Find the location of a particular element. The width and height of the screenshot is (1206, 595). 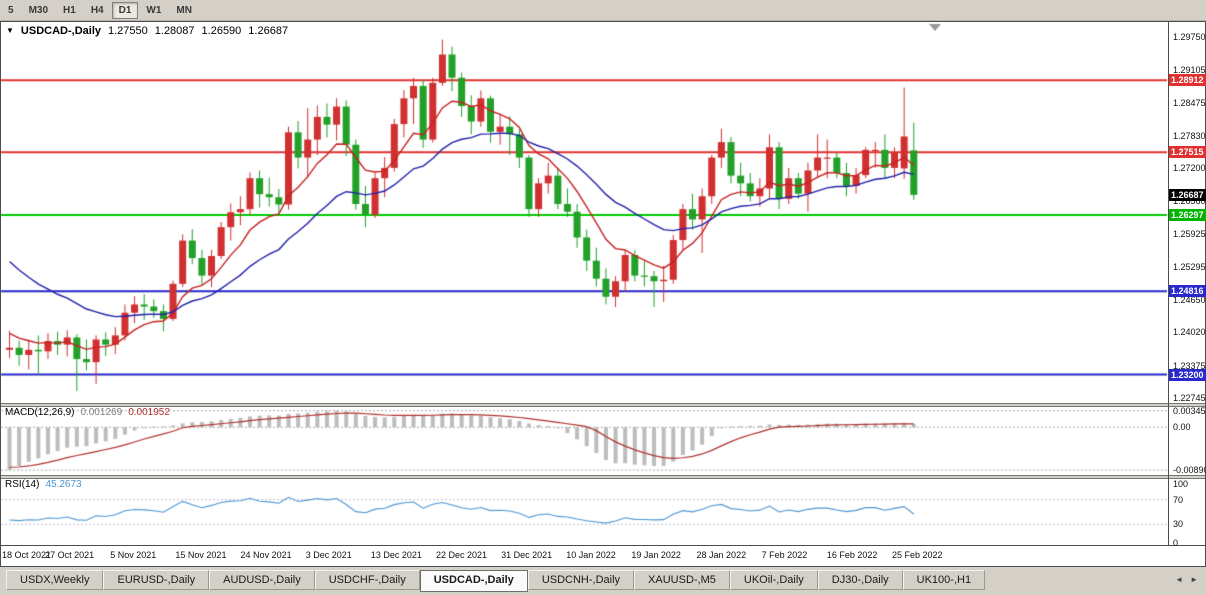

tab-usdcnh-daily: USDCNH-,Daily is located at coordinates (581, 580).